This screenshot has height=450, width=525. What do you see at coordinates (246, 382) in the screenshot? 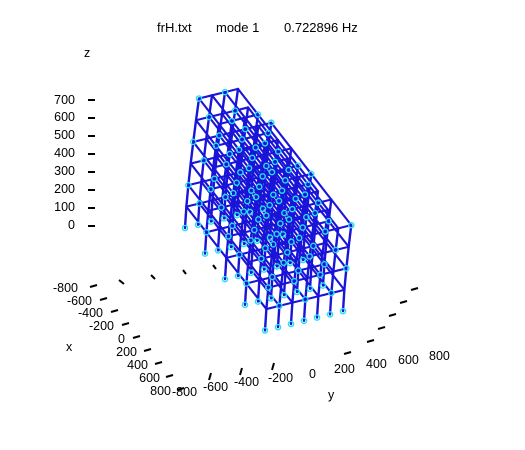
I see `y-tick-label: -400` at bounding box center [246, 382].